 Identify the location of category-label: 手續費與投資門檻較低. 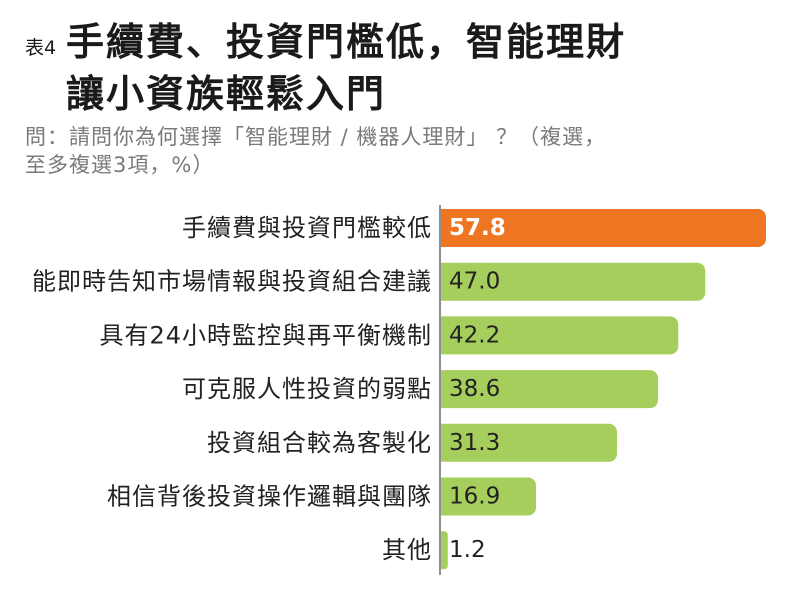
(307, 228).